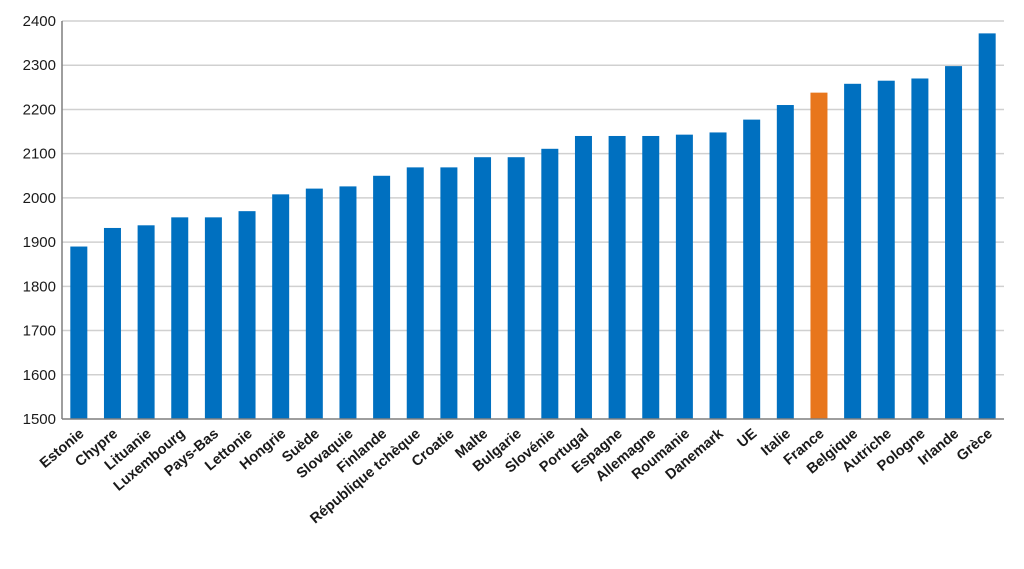  What do you see at coordinates (483, 288) in the screenshot?
I see `bar-malte` at bounding box center [483, 288].